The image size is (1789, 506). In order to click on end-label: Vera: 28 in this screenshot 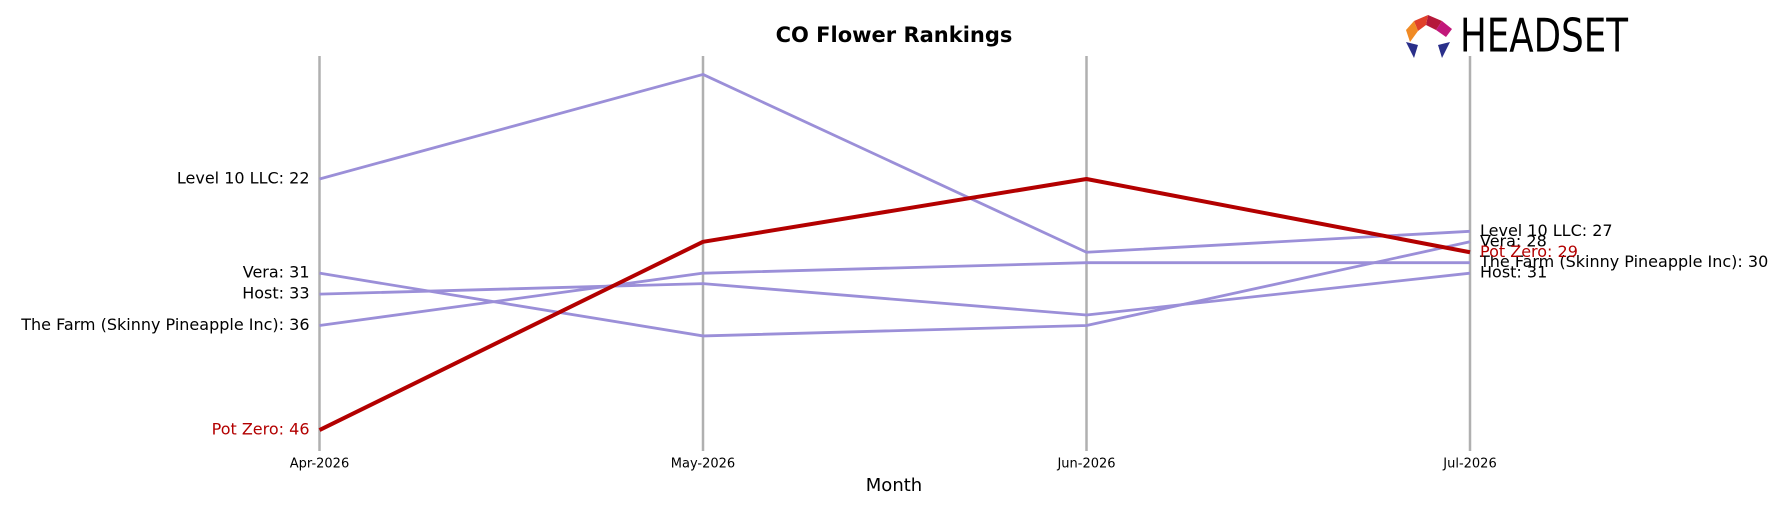, I will do `click(1513, 240)`.